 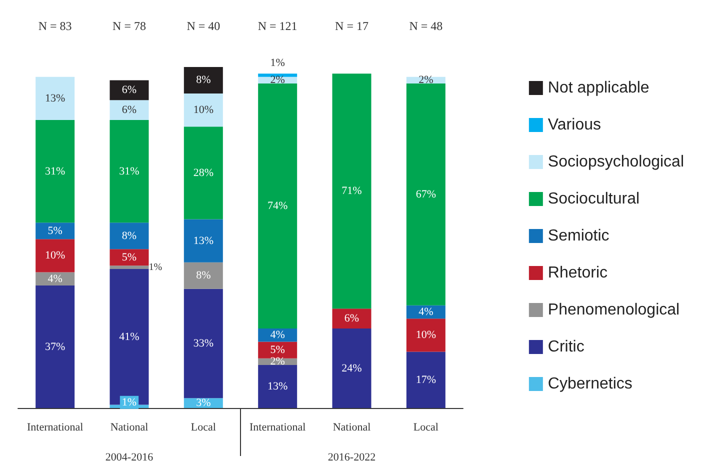 I want to click on text: N = 40, so click(x=203, y=26).